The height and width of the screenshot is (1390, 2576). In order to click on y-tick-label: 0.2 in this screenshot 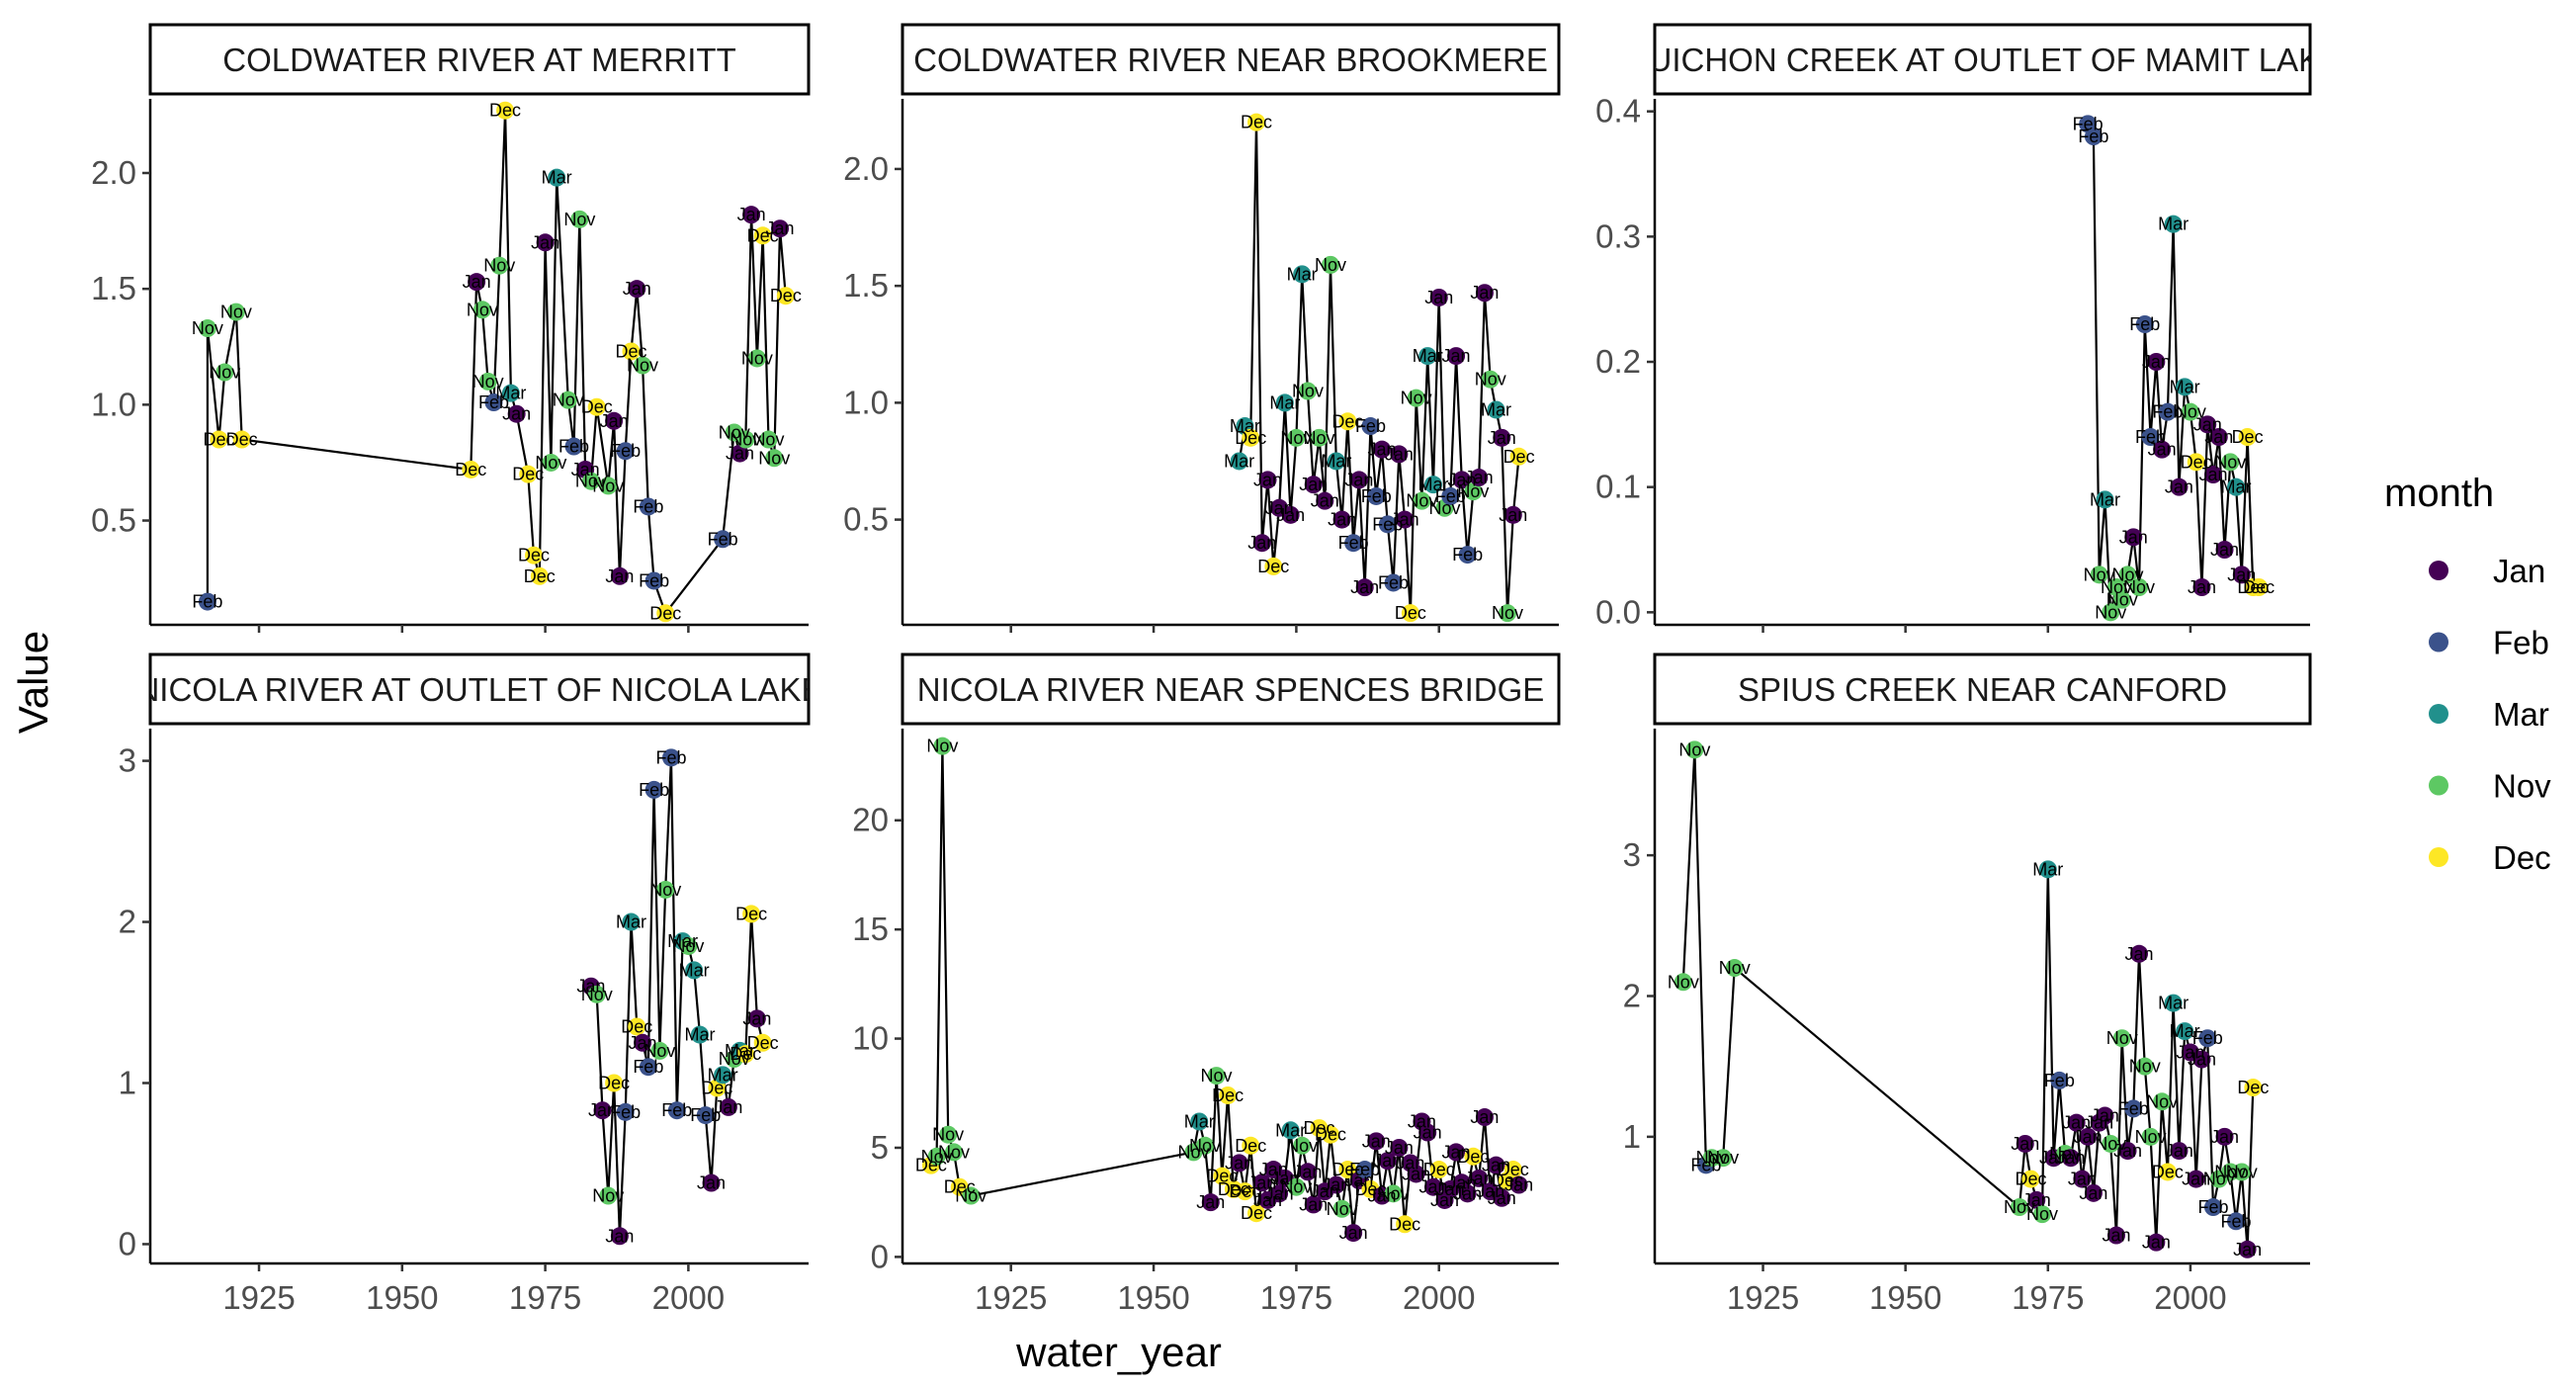, I will do `click(1618, 362)`.